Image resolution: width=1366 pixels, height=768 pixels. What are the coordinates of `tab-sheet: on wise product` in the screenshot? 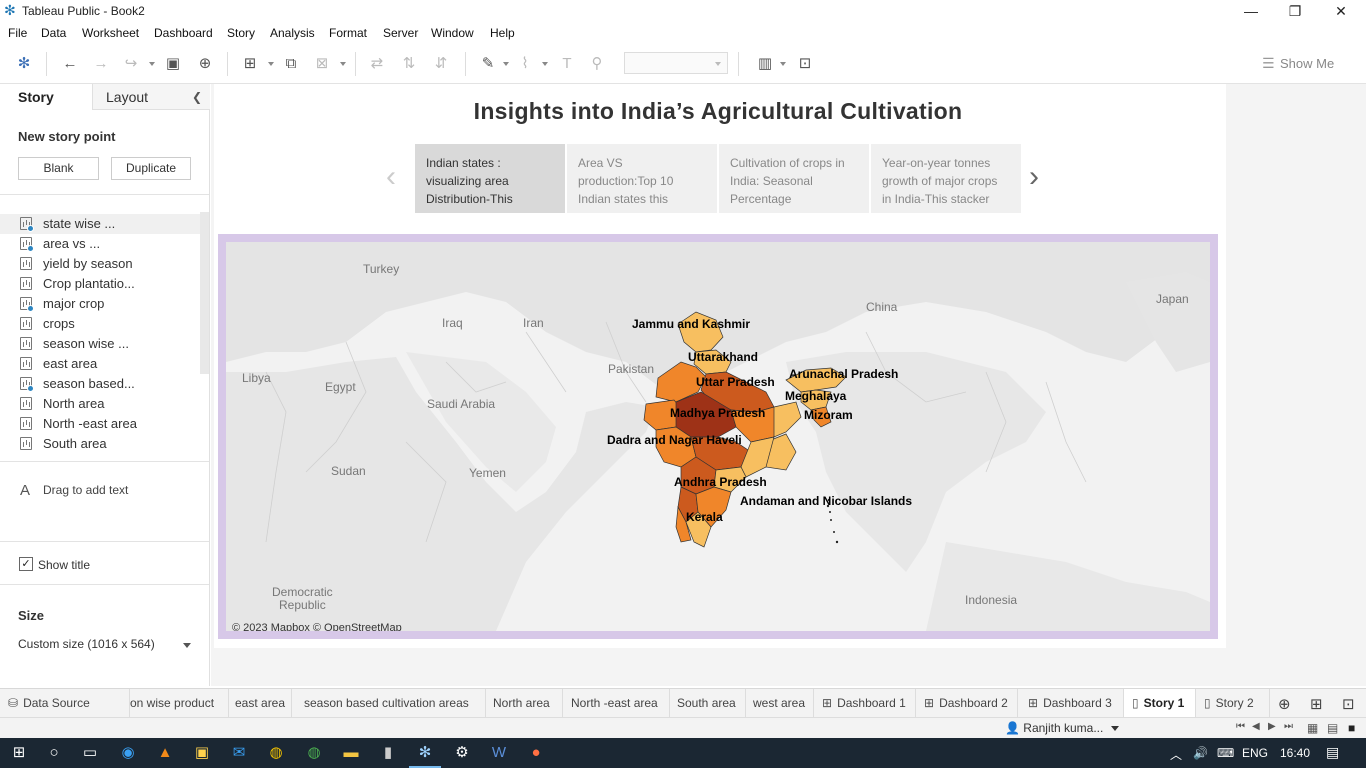 It's located at (179, 703).